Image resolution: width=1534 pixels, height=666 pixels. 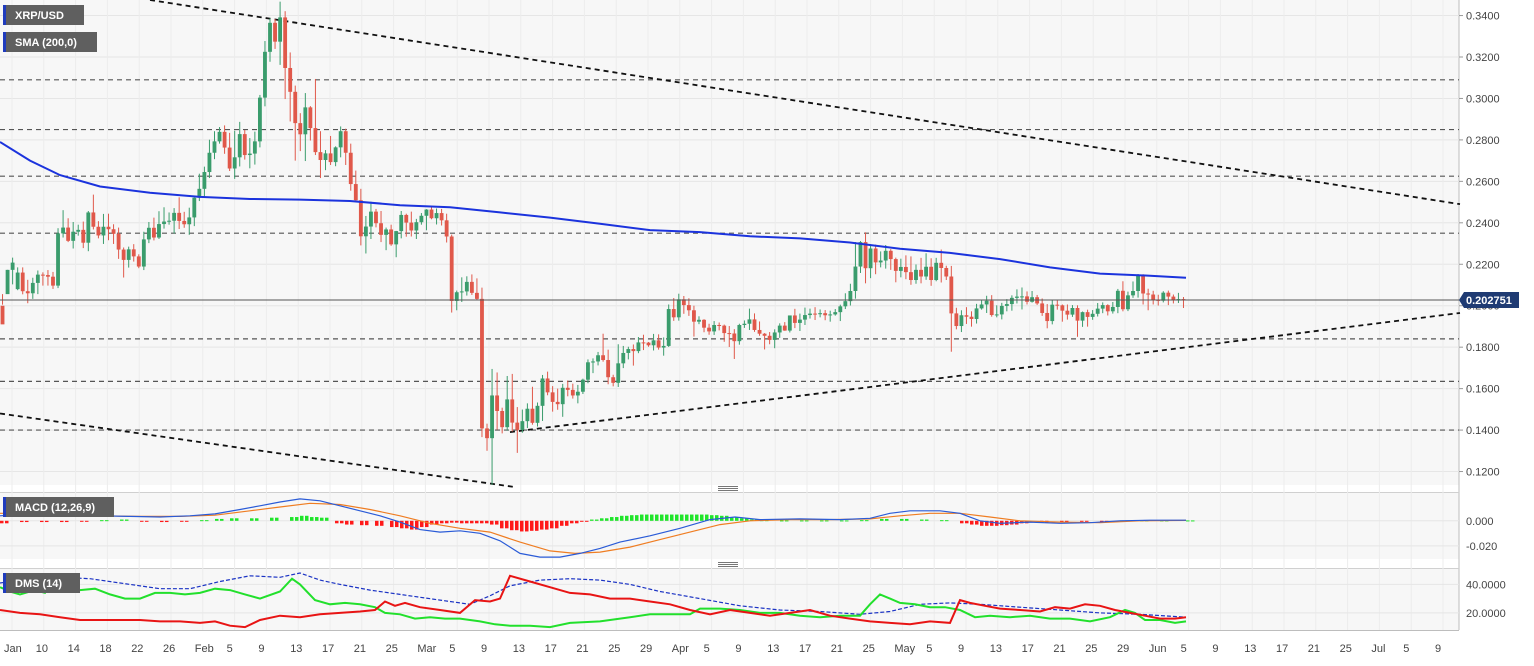 I want to click on dms-tick-label: 40.0000, so click(x=1486, y=585).